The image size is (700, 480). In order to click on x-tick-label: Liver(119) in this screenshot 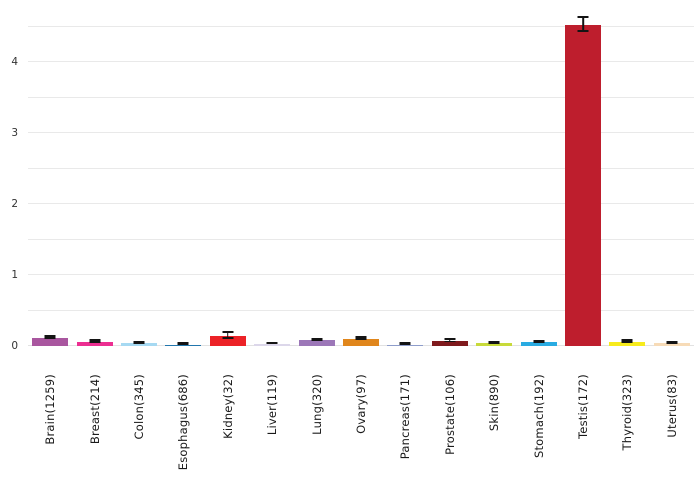, I will do `click(272, 427)`.